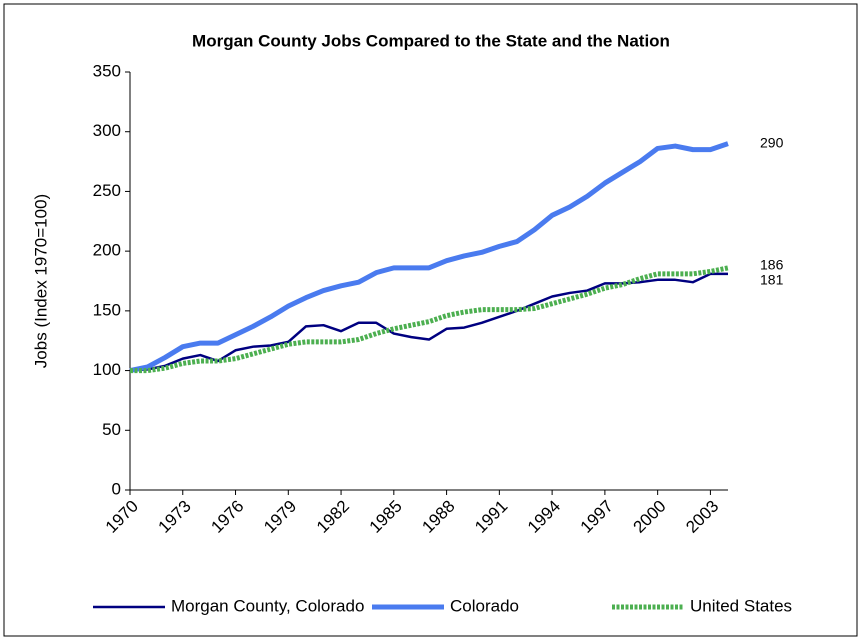  Describe the element at coordinates (107, 369) in the screenshot. I see `y-tick-label: 100` at that location.